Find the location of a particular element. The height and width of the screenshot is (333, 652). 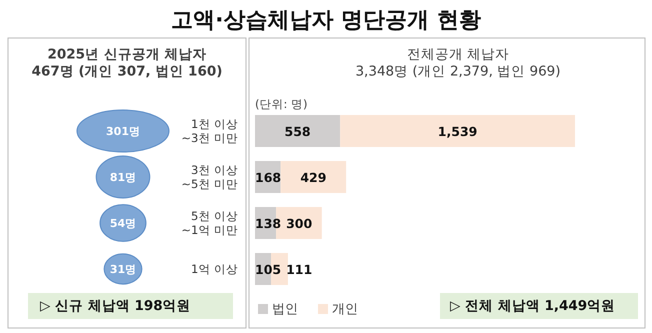

data-label: 31명 is located at coordinates (123, 269).